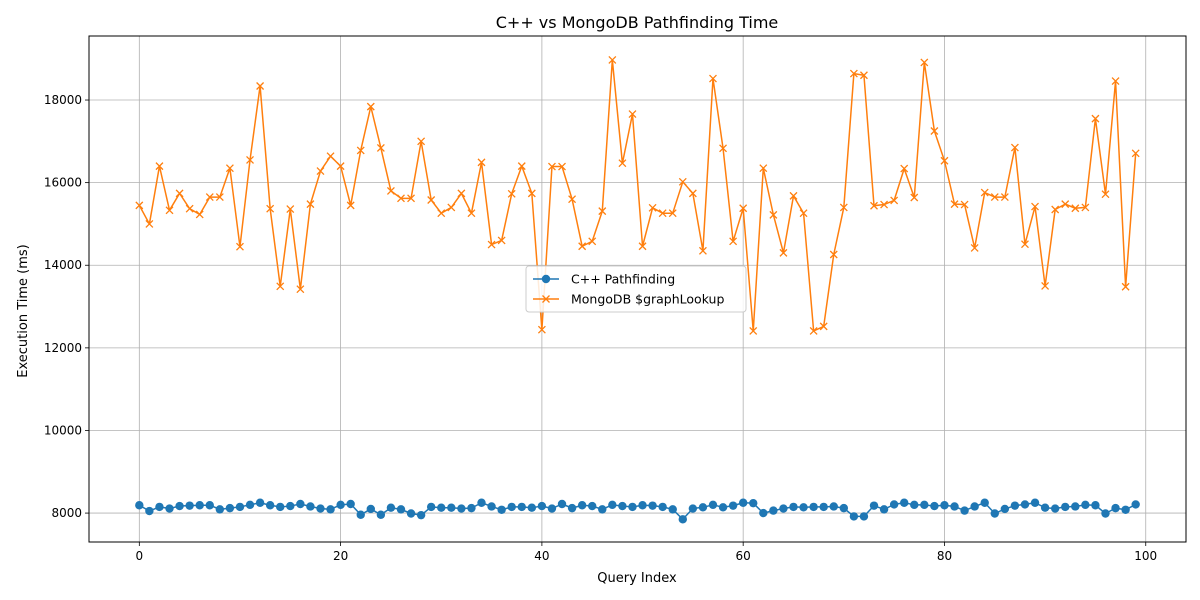 Image resolution: width=1200 pixels, height=600 pixels. I want to click on legend-label: MongoDB $graphLookup, so click(647, 299).